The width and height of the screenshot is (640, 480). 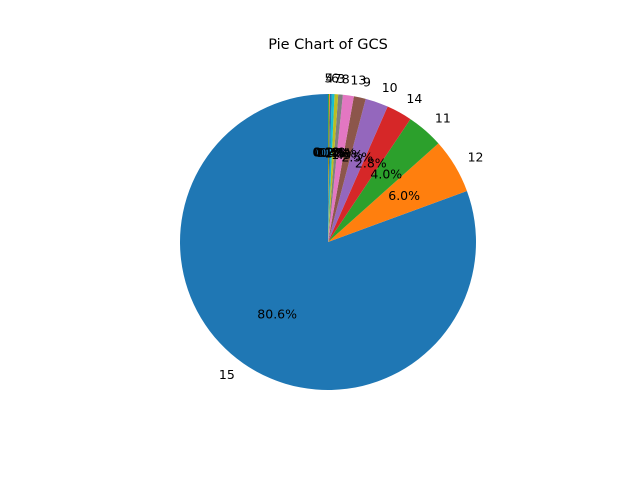 I want to click on slice-label-6: 6, so click(x=335, y=78).